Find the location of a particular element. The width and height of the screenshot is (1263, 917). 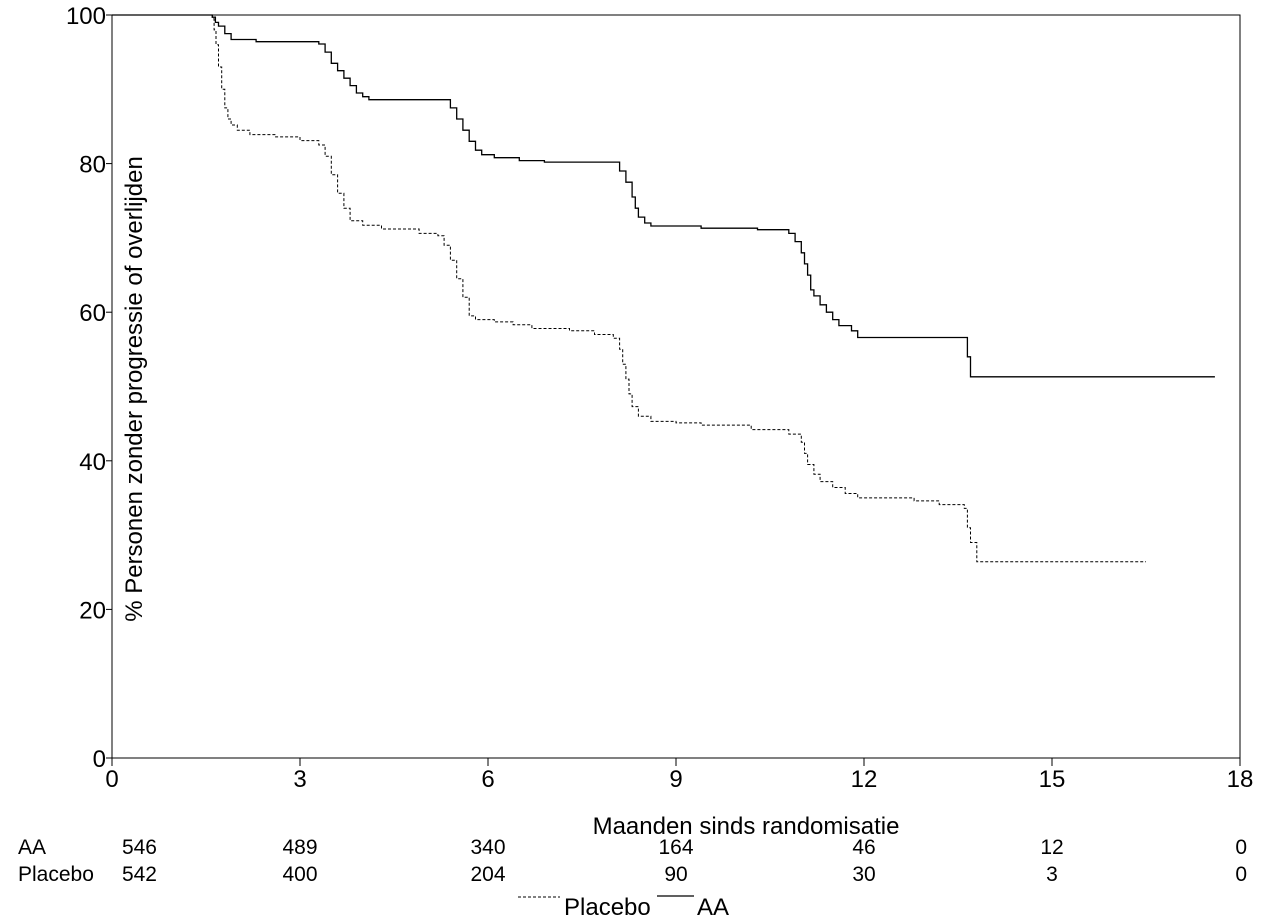

x-axis: 0 3 6 9 12 15 18 is located at coordinates (679, 775).